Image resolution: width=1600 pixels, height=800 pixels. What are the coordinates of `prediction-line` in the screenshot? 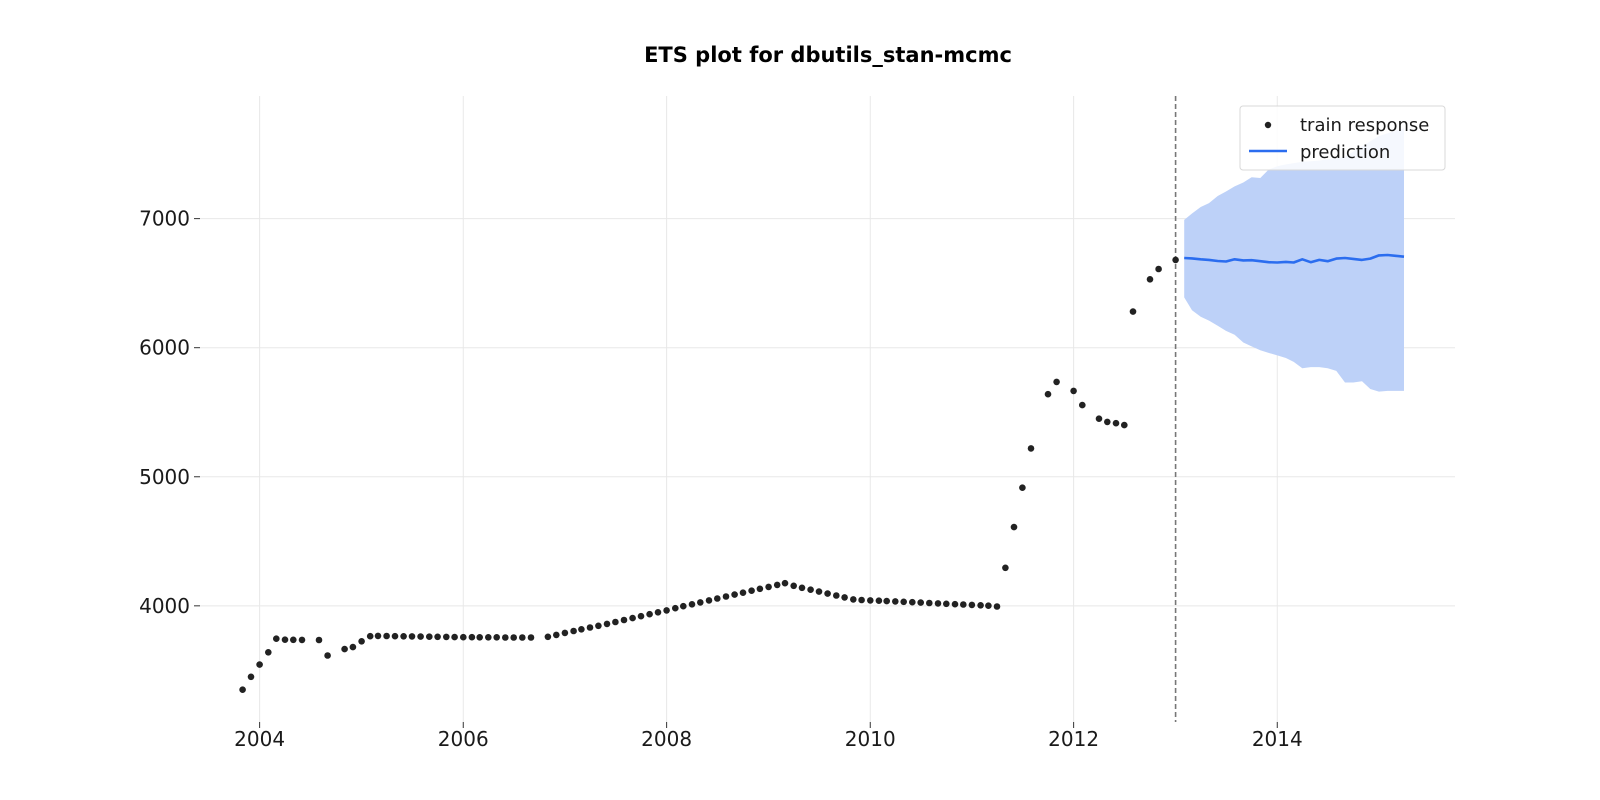 It's located at (1294, 258).